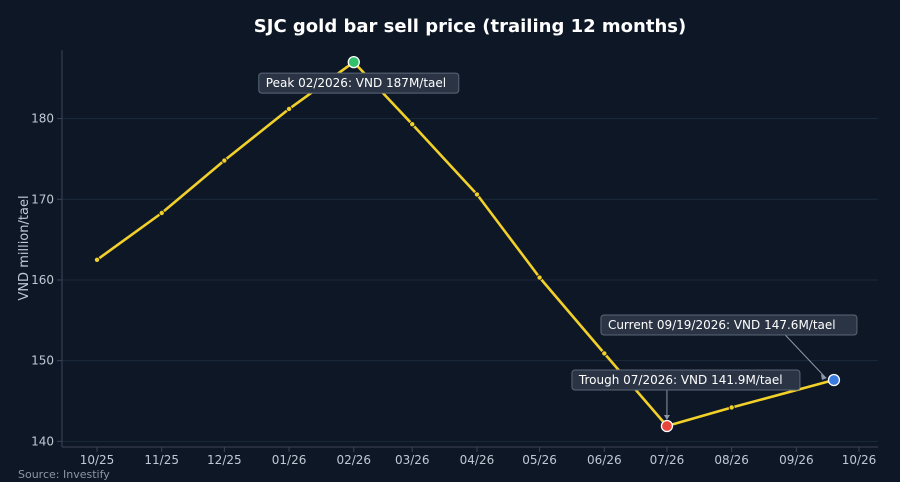 Image resolution: width=900 pixels, height=482 pixels. What do you see at coordinates (805, 356) in the screenshot?
I see `current-arrow` at bounding box center [805, 356].